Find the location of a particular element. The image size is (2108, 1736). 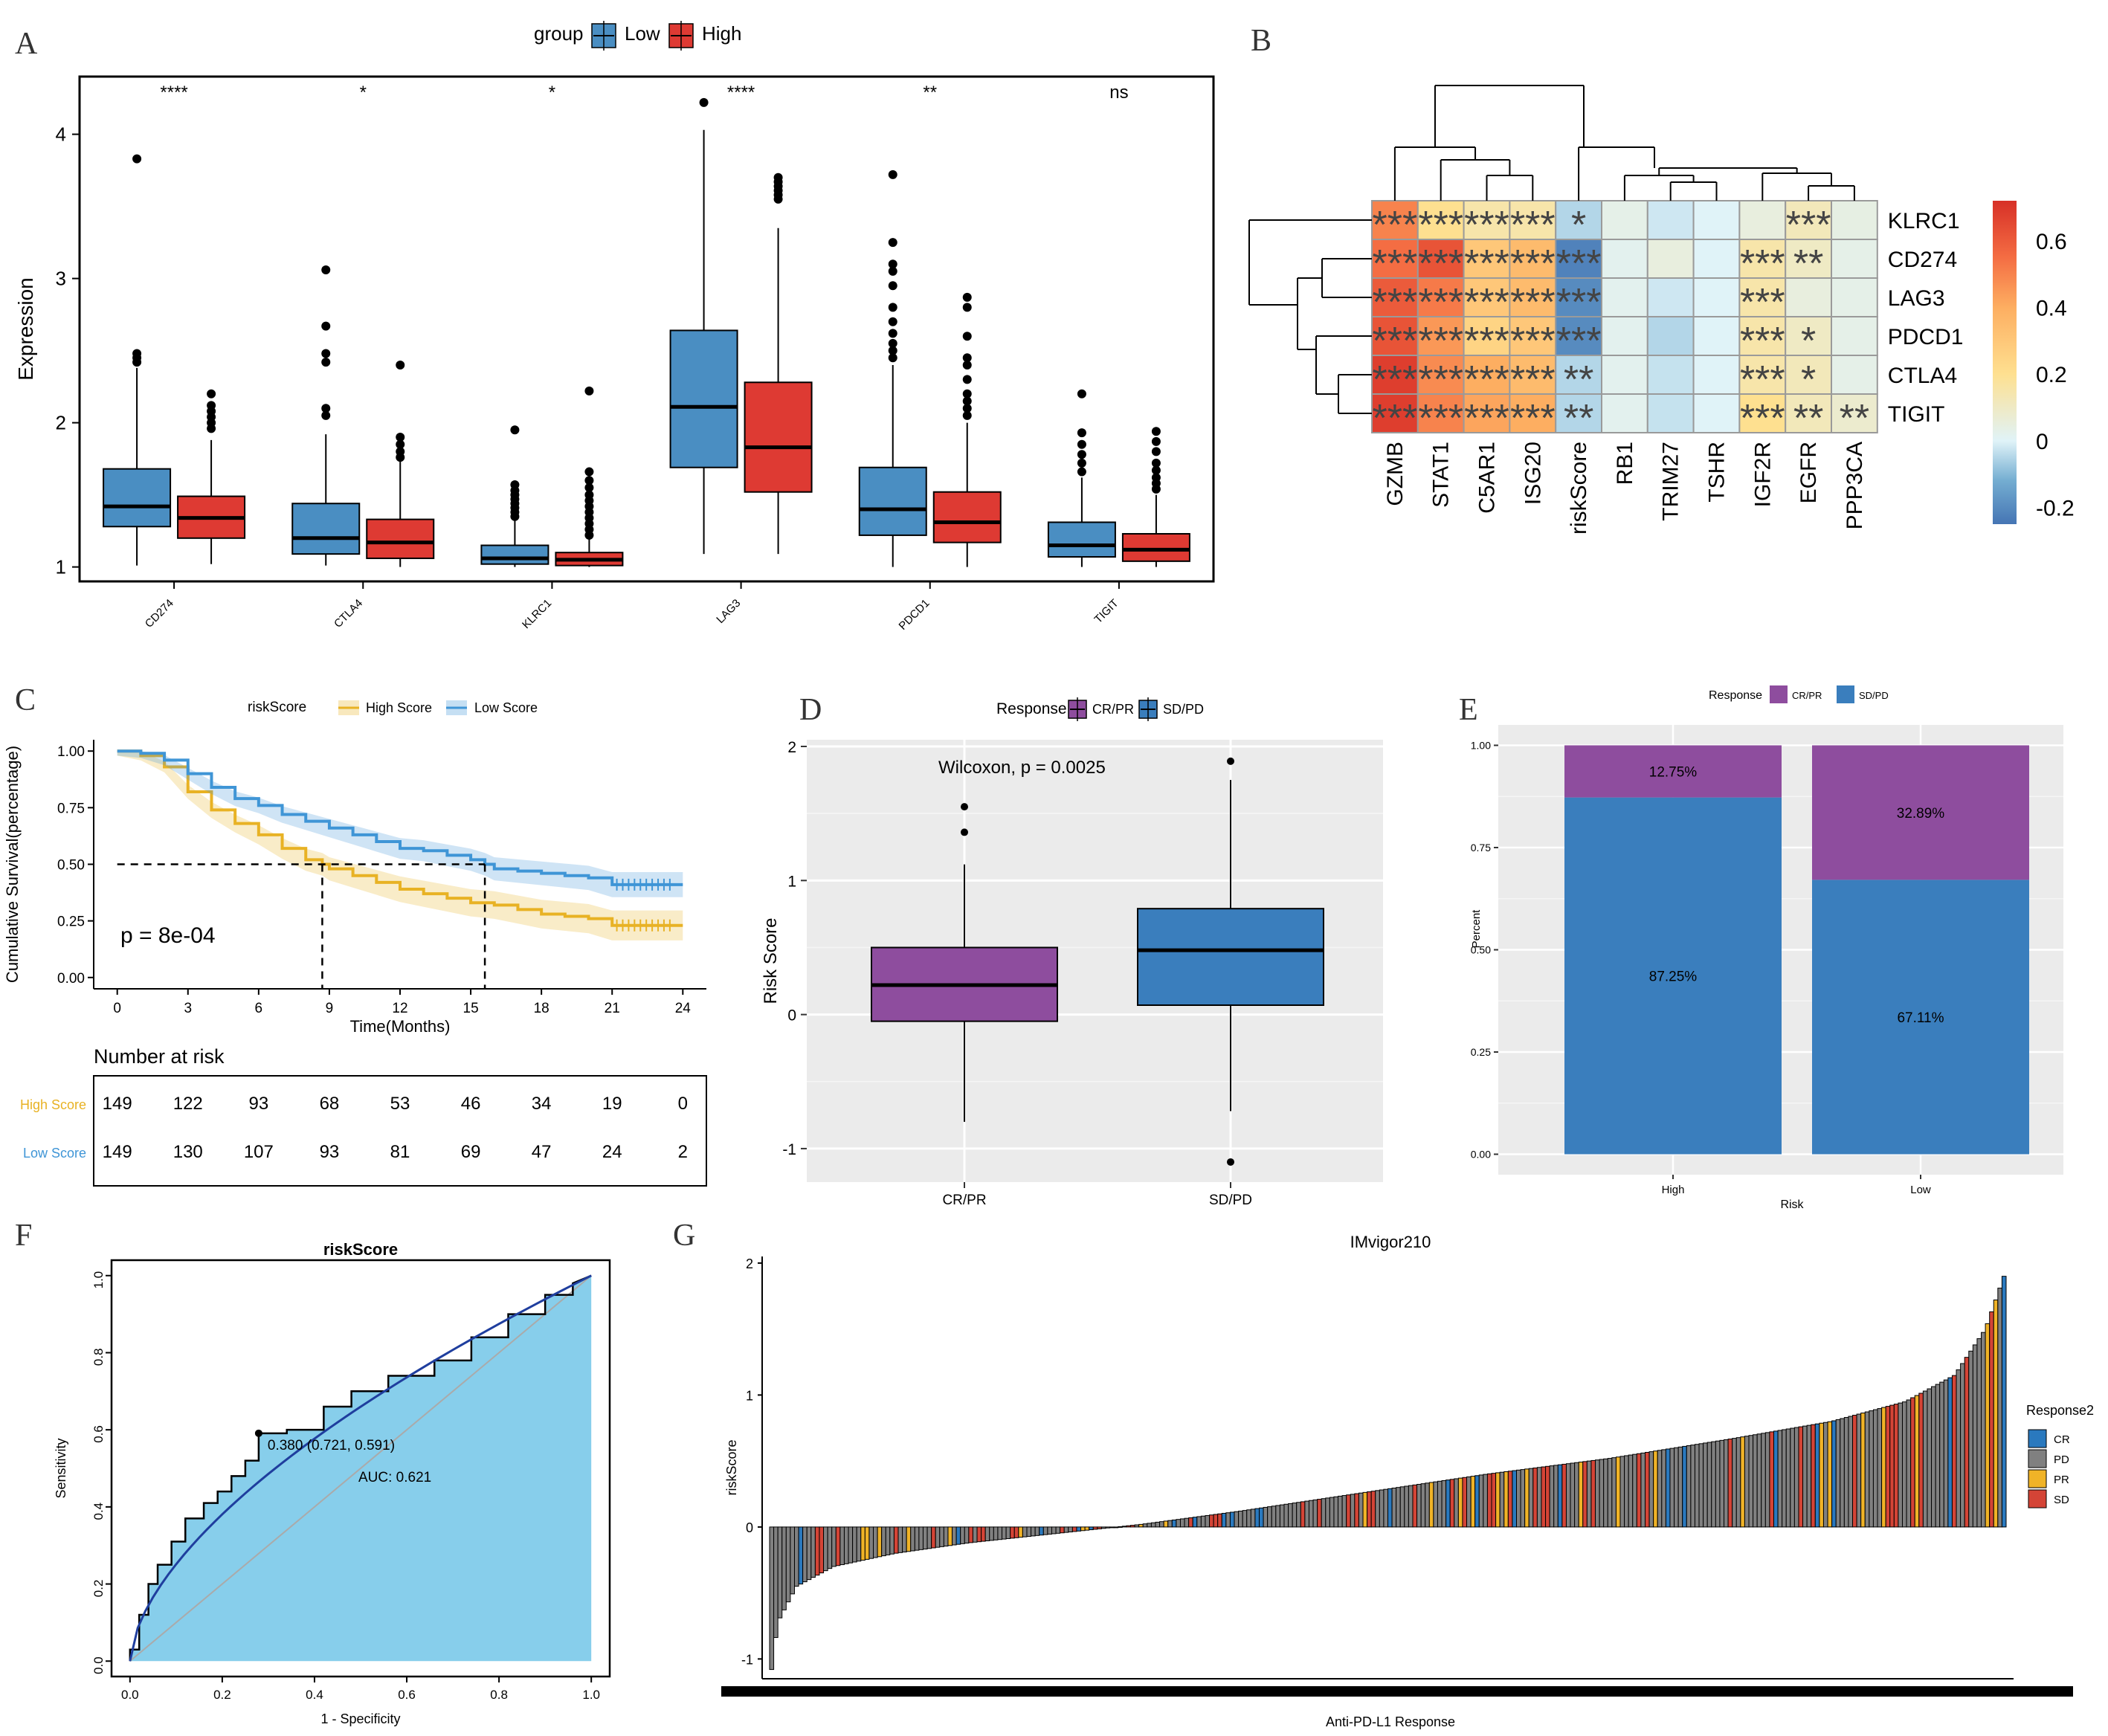

risk-table-value: 2 is located at coordinates (683, 1152).